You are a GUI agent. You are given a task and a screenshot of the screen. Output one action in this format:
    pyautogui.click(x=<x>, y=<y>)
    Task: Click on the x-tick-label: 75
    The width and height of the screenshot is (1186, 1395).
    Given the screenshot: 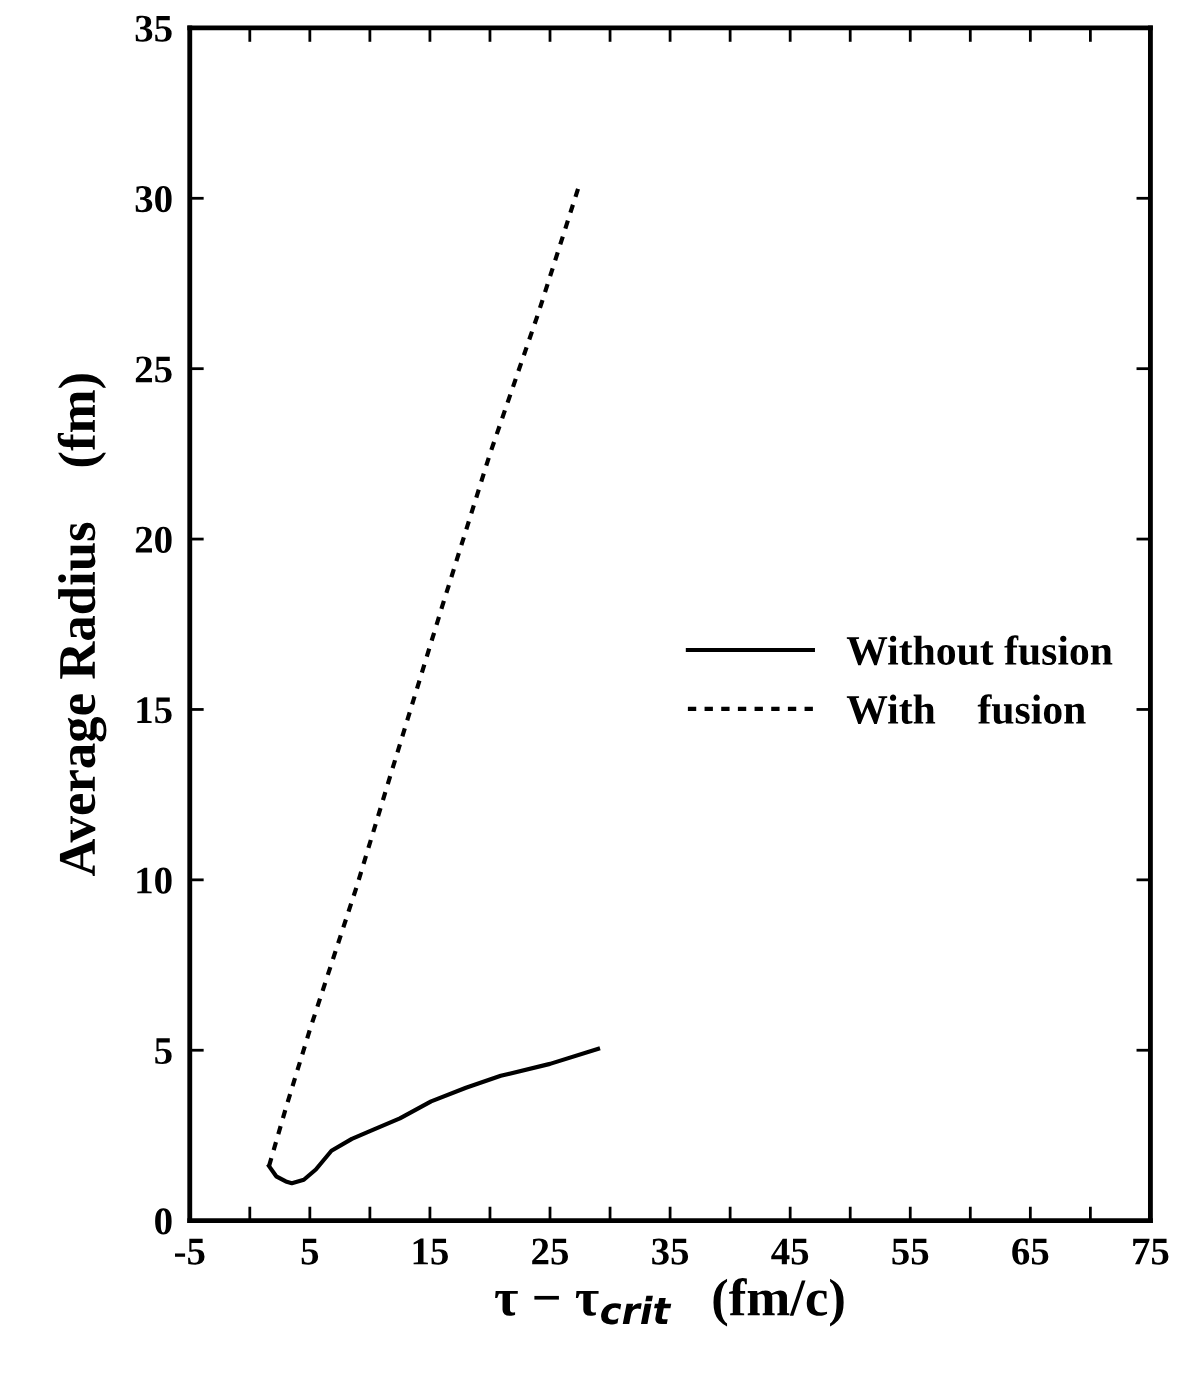 What is the action you would take?
    pyautogui.click(x=1151, y=1251)
    